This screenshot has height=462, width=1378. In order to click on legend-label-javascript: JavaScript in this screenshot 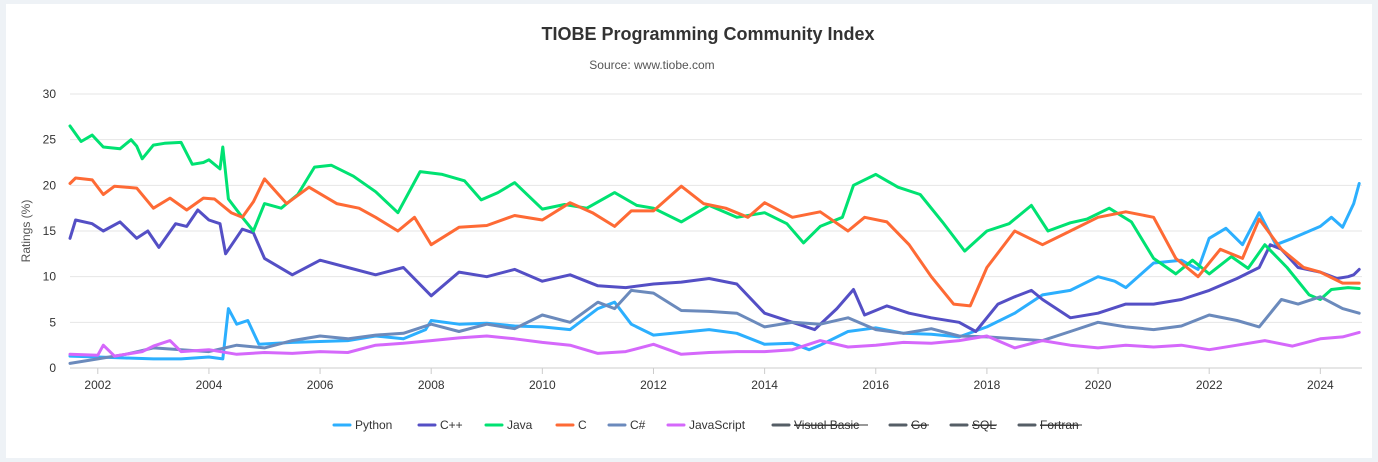, I will do `click(717, 425)`.